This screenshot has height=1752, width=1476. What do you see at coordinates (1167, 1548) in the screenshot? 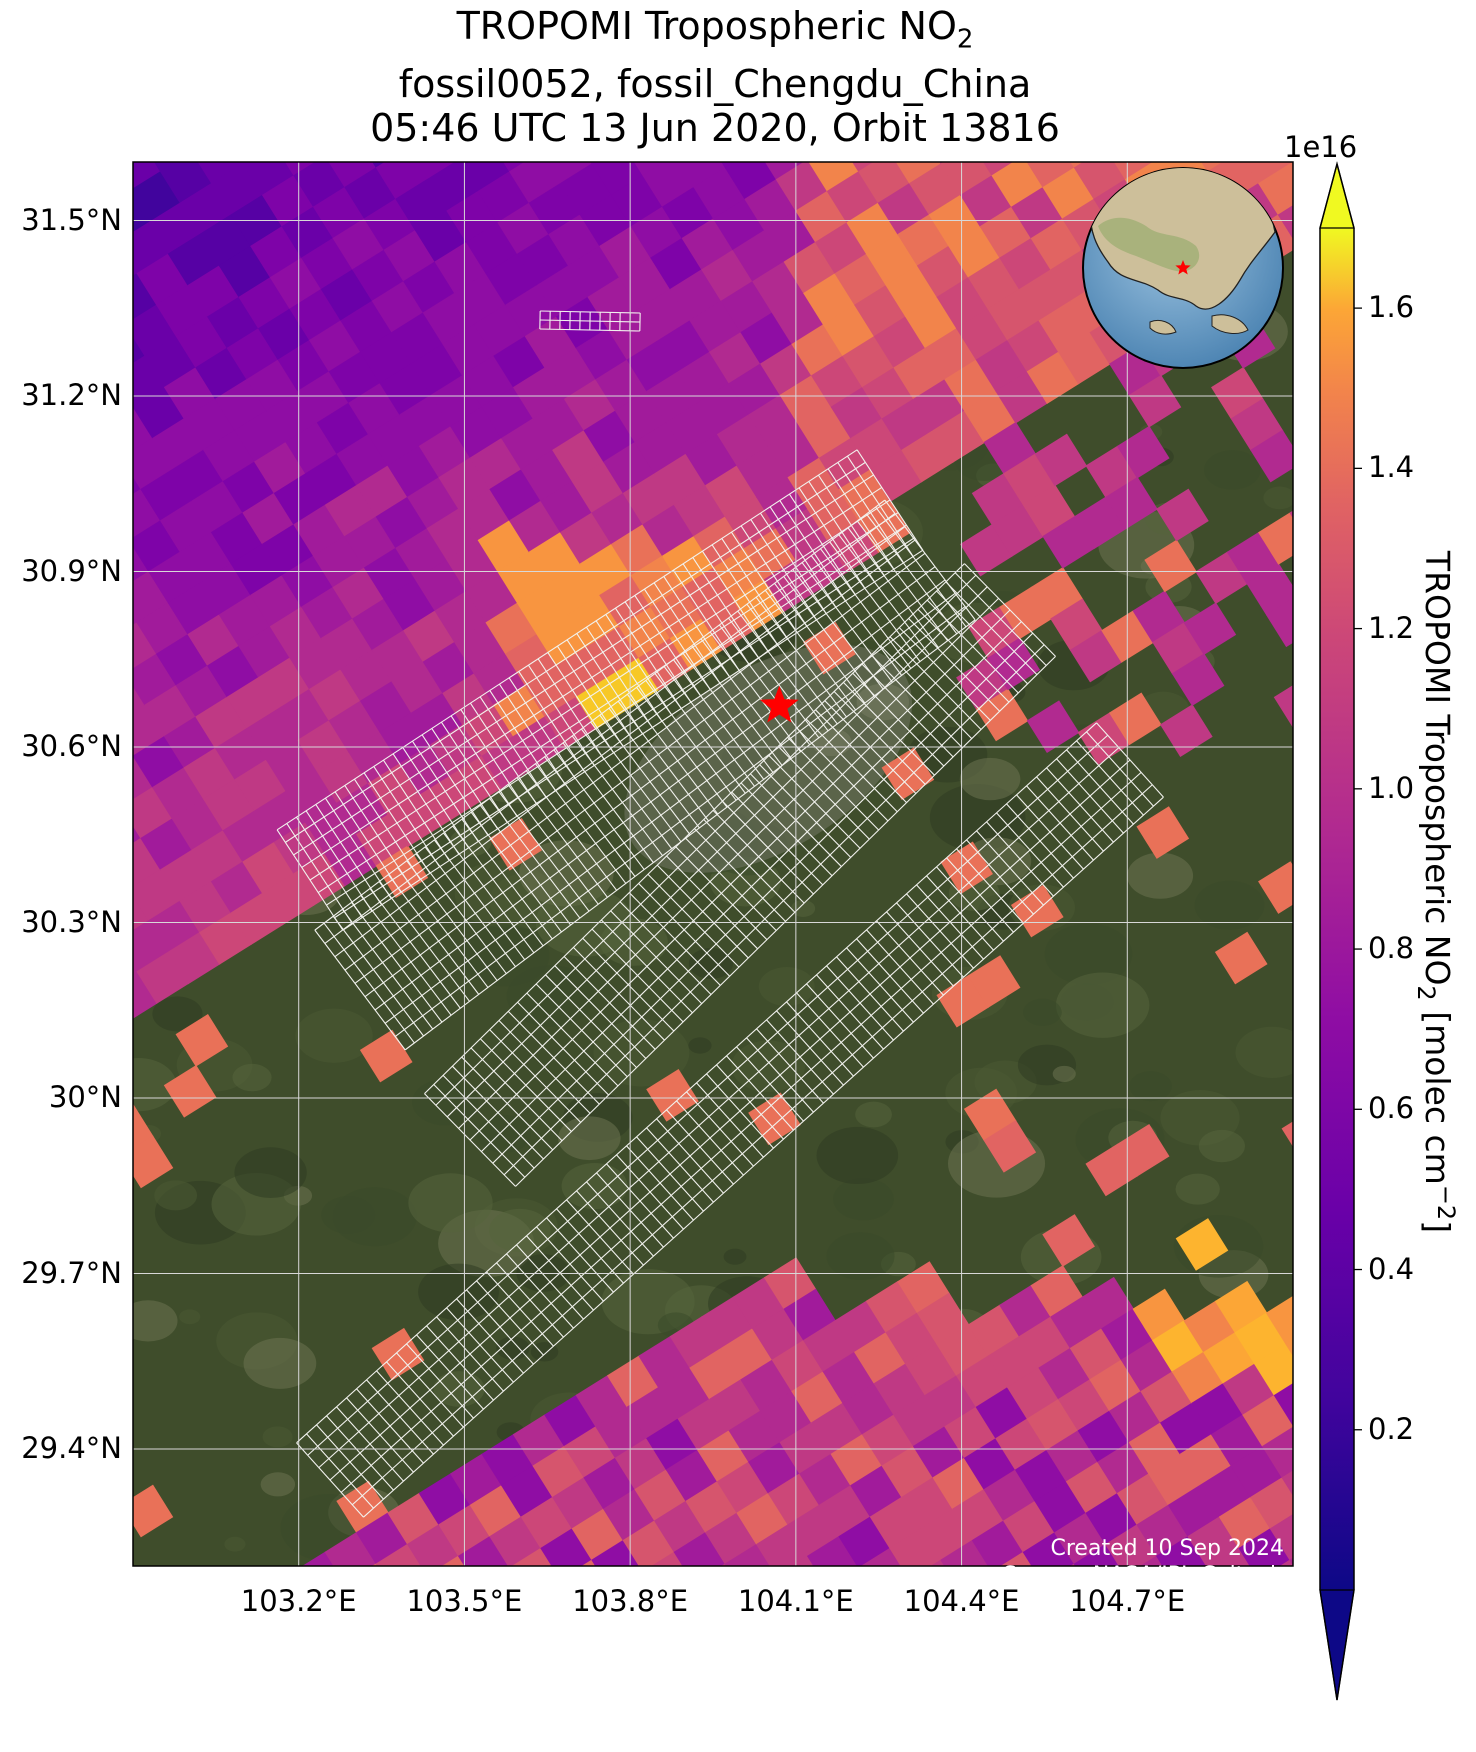
I see `created-date-credit: Created 10 Sep 2024` at bounding box center [1167, 1548].